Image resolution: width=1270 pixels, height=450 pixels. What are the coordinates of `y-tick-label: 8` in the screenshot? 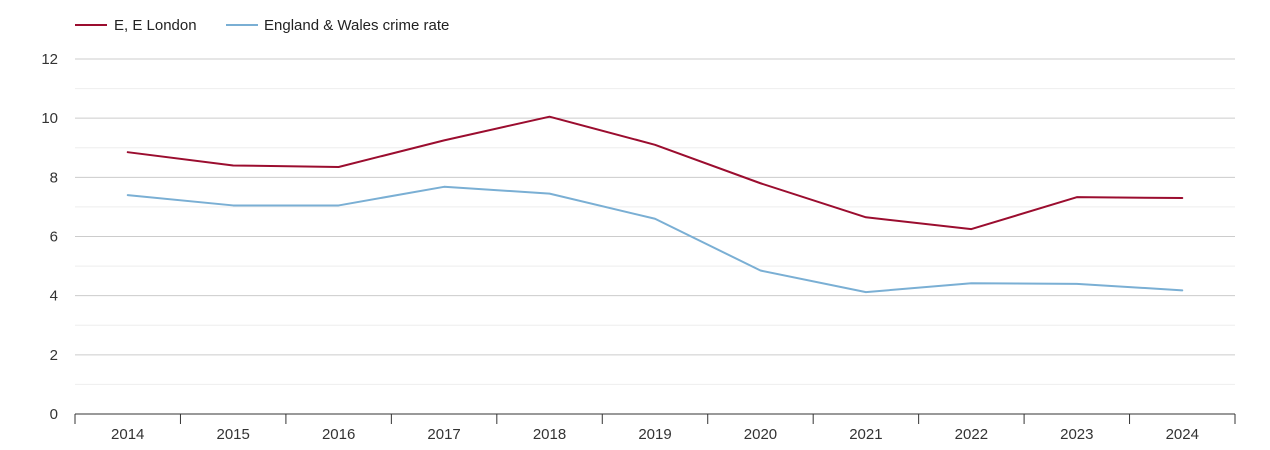 It's located at (54, 177).